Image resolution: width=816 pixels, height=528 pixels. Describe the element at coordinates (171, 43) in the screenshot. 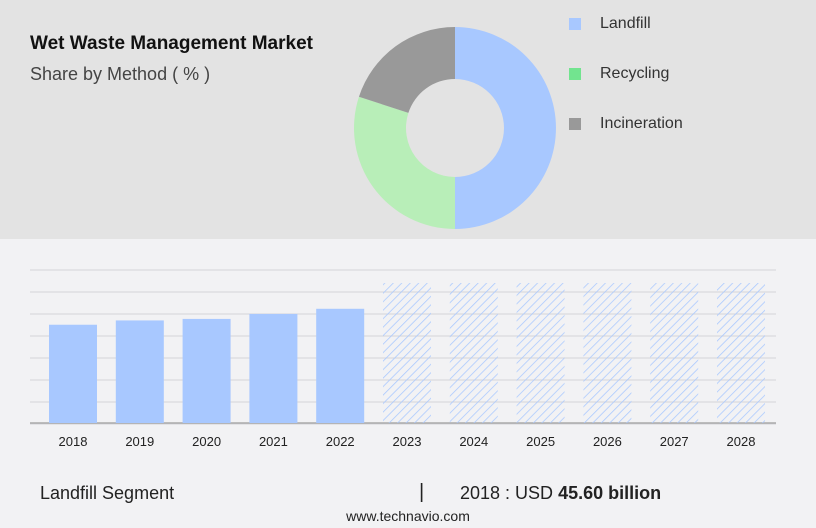

I see `chart-title: Wet Waste Management Market` at that location.